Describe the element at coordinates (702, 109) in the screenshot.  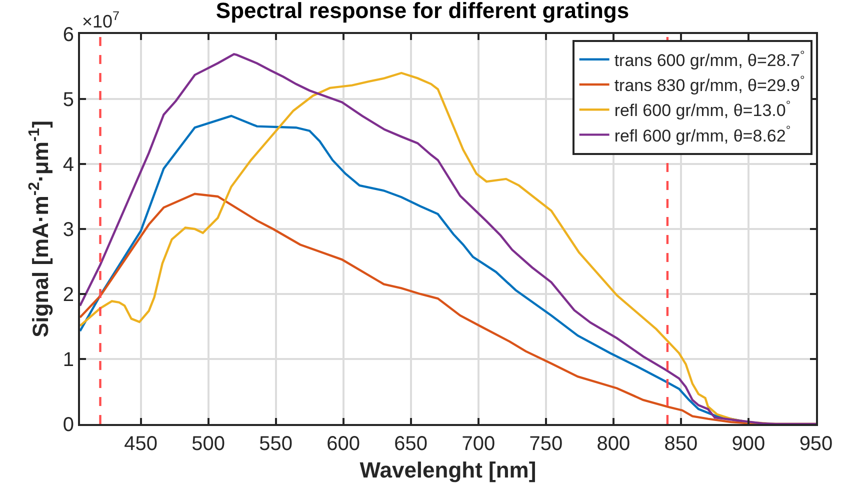
I see `legend-label: refl 600 gr/mm, θ=13.0$^{°}$` at that location.